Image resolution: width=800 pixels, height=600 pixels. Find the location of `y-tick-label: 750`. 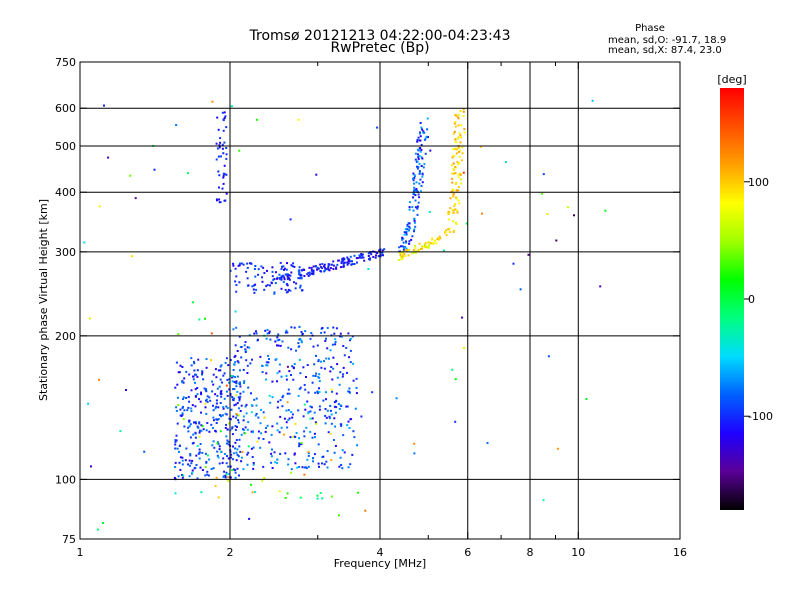

y-tick-label: 750 is located at coordinates (65, 62).